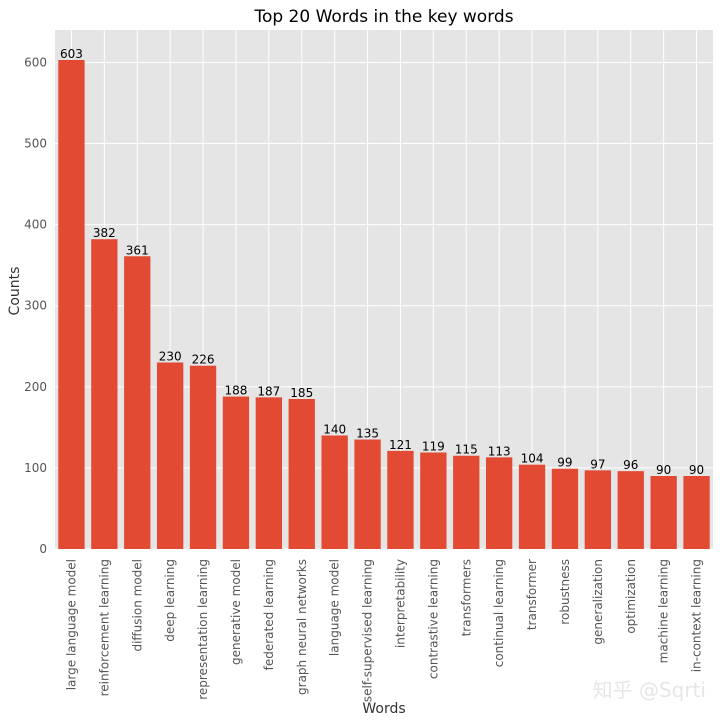 This screenshot has height=723, width=720. Describe the element at coordinates (71, 624) in the screenshot. I see `x-tick-label: large language model` at that location.